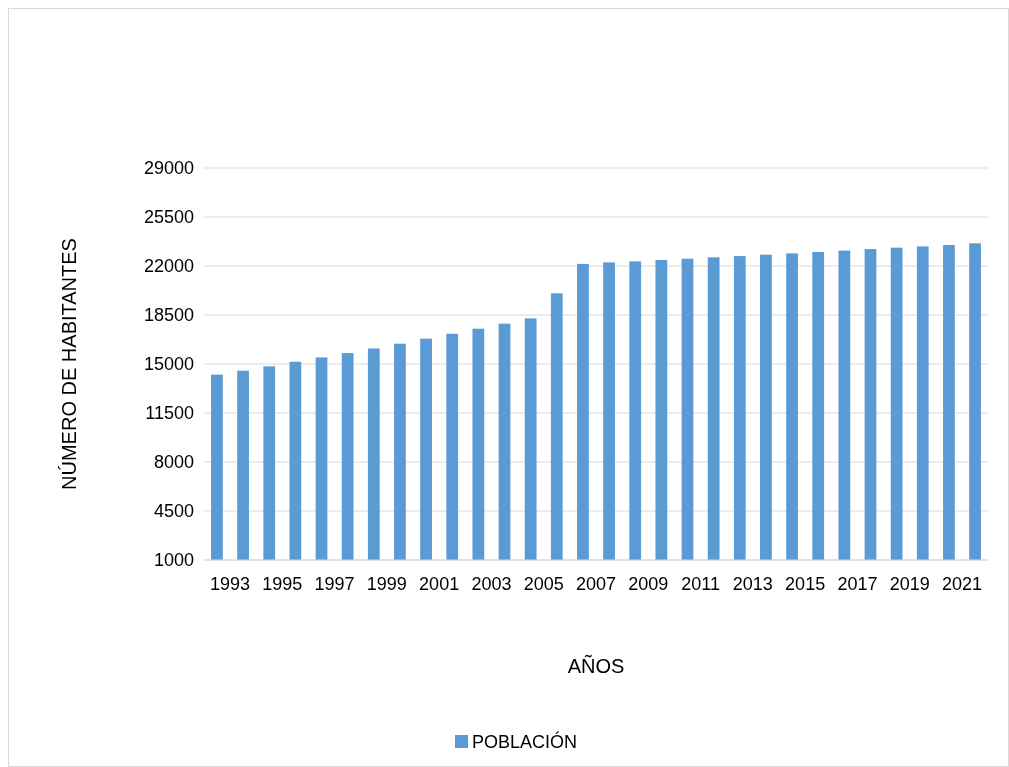 The height and width of the screenshot is (767, 1009). What do you see at coordinates (909, 584) in the screenshot?
I see `x-tick-label: 2019` at bounding box center [909, 584].